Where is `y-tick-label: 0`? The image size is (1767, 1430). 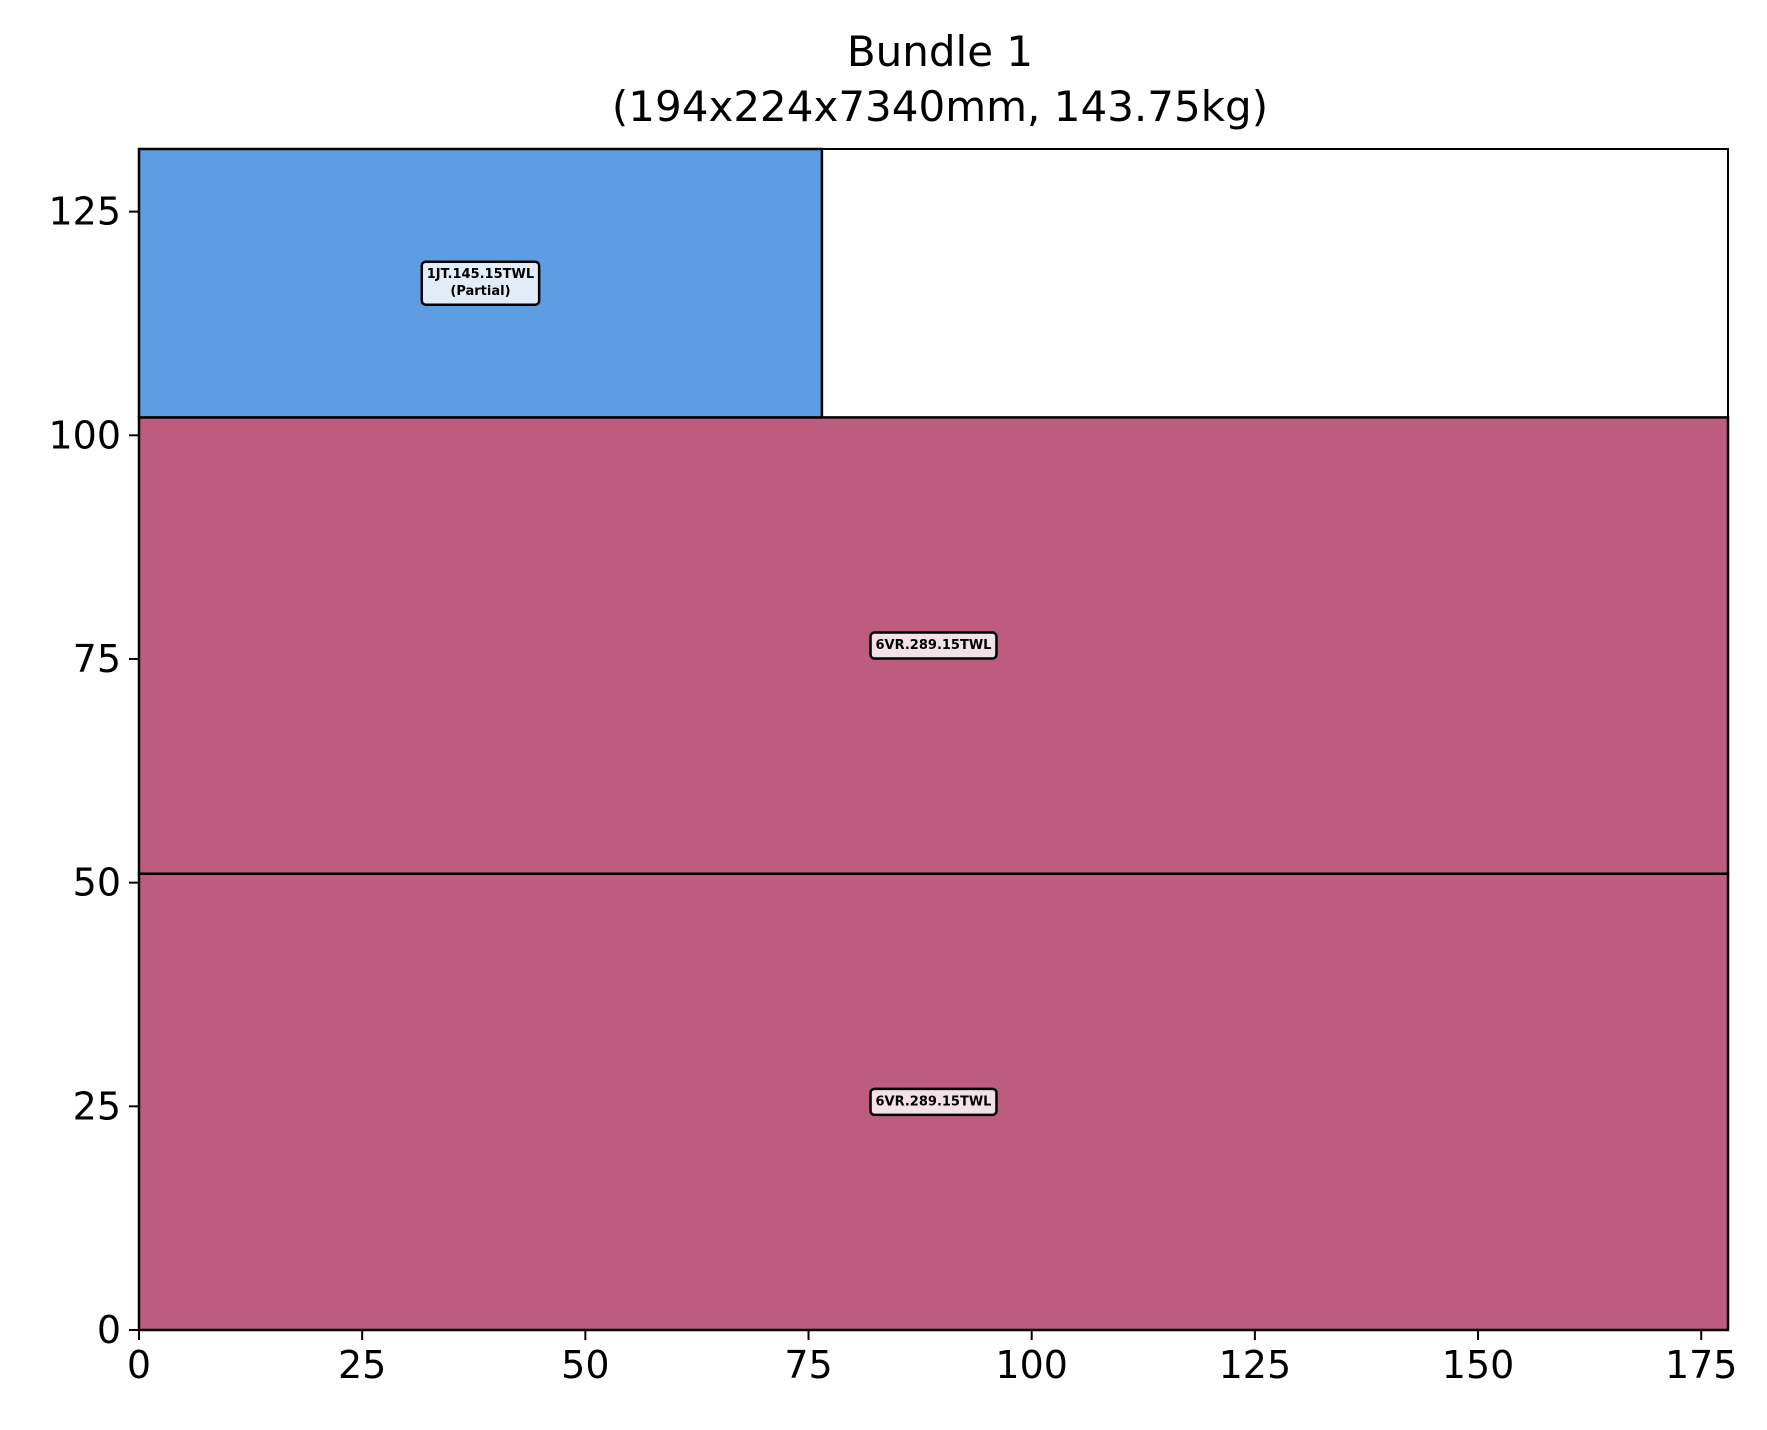 y-tick-label: 0 is located at coordinates (109, 1330).